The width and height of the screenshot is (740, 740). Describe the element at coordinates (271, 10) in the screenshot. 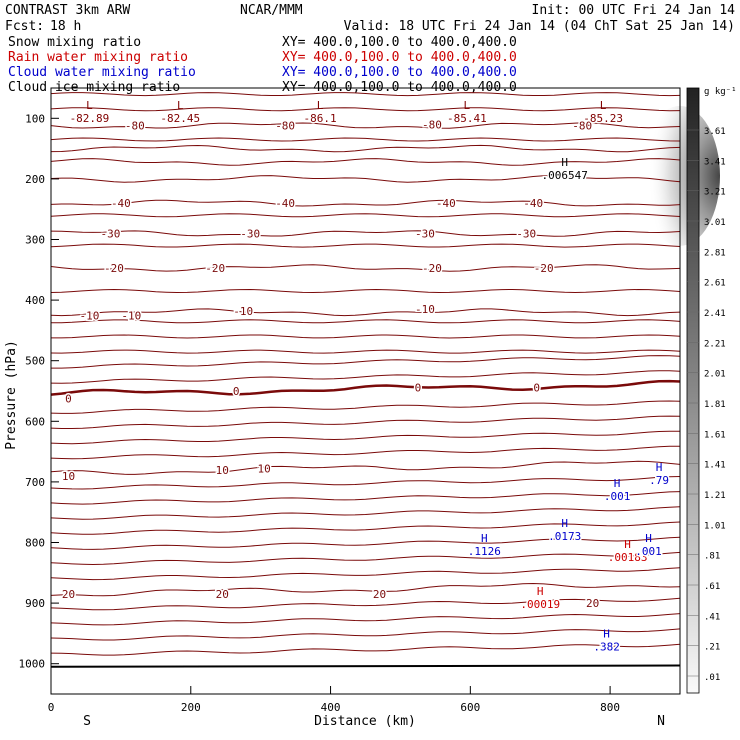

I see `center-title: NCAR/MMM` at that location.